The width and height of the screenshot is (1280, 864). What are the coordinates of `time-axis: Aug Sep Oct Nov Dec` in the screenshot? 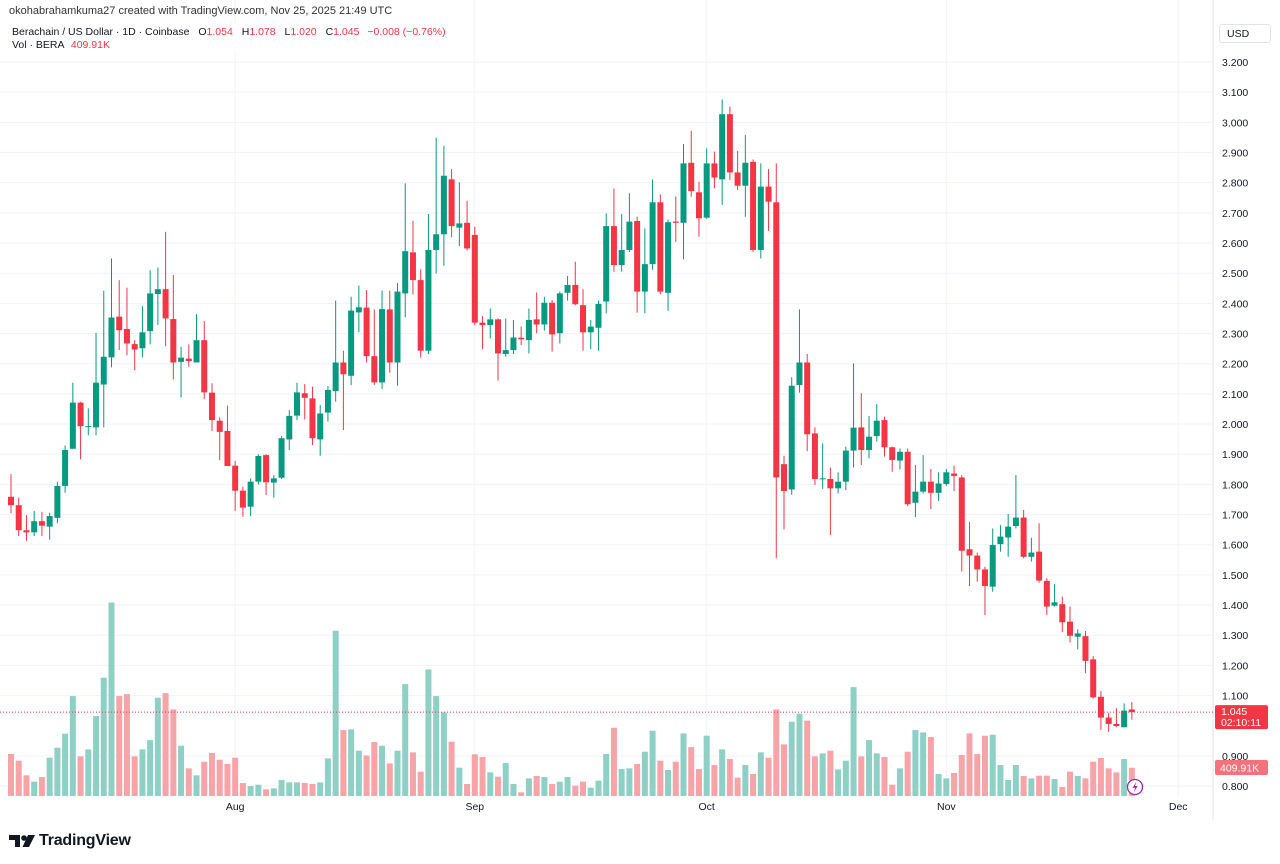 It's located at (707, 807).